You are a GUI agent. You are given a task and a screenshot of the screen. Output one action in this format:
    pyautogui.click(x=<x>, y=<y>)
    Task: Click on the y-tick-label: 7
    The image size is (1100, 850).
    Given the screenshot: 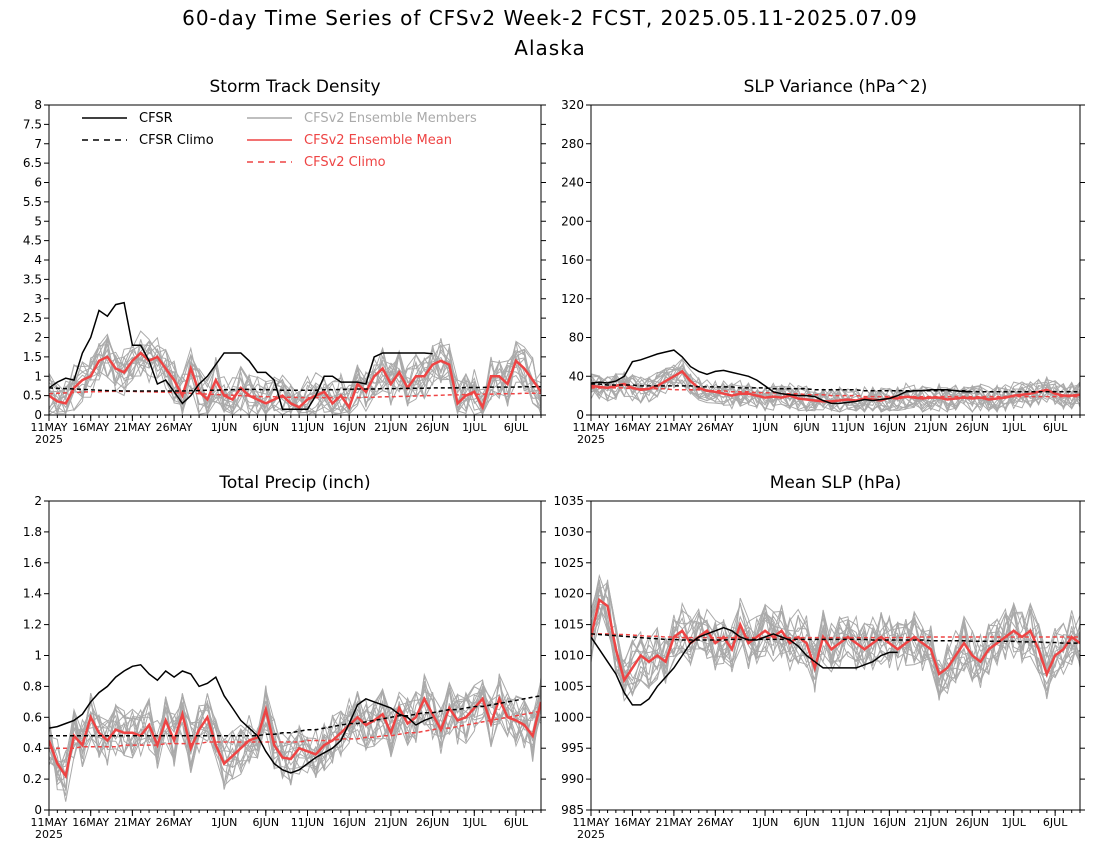 What is the action you would take?
    pyautogui.click(x=38, y=144)
    